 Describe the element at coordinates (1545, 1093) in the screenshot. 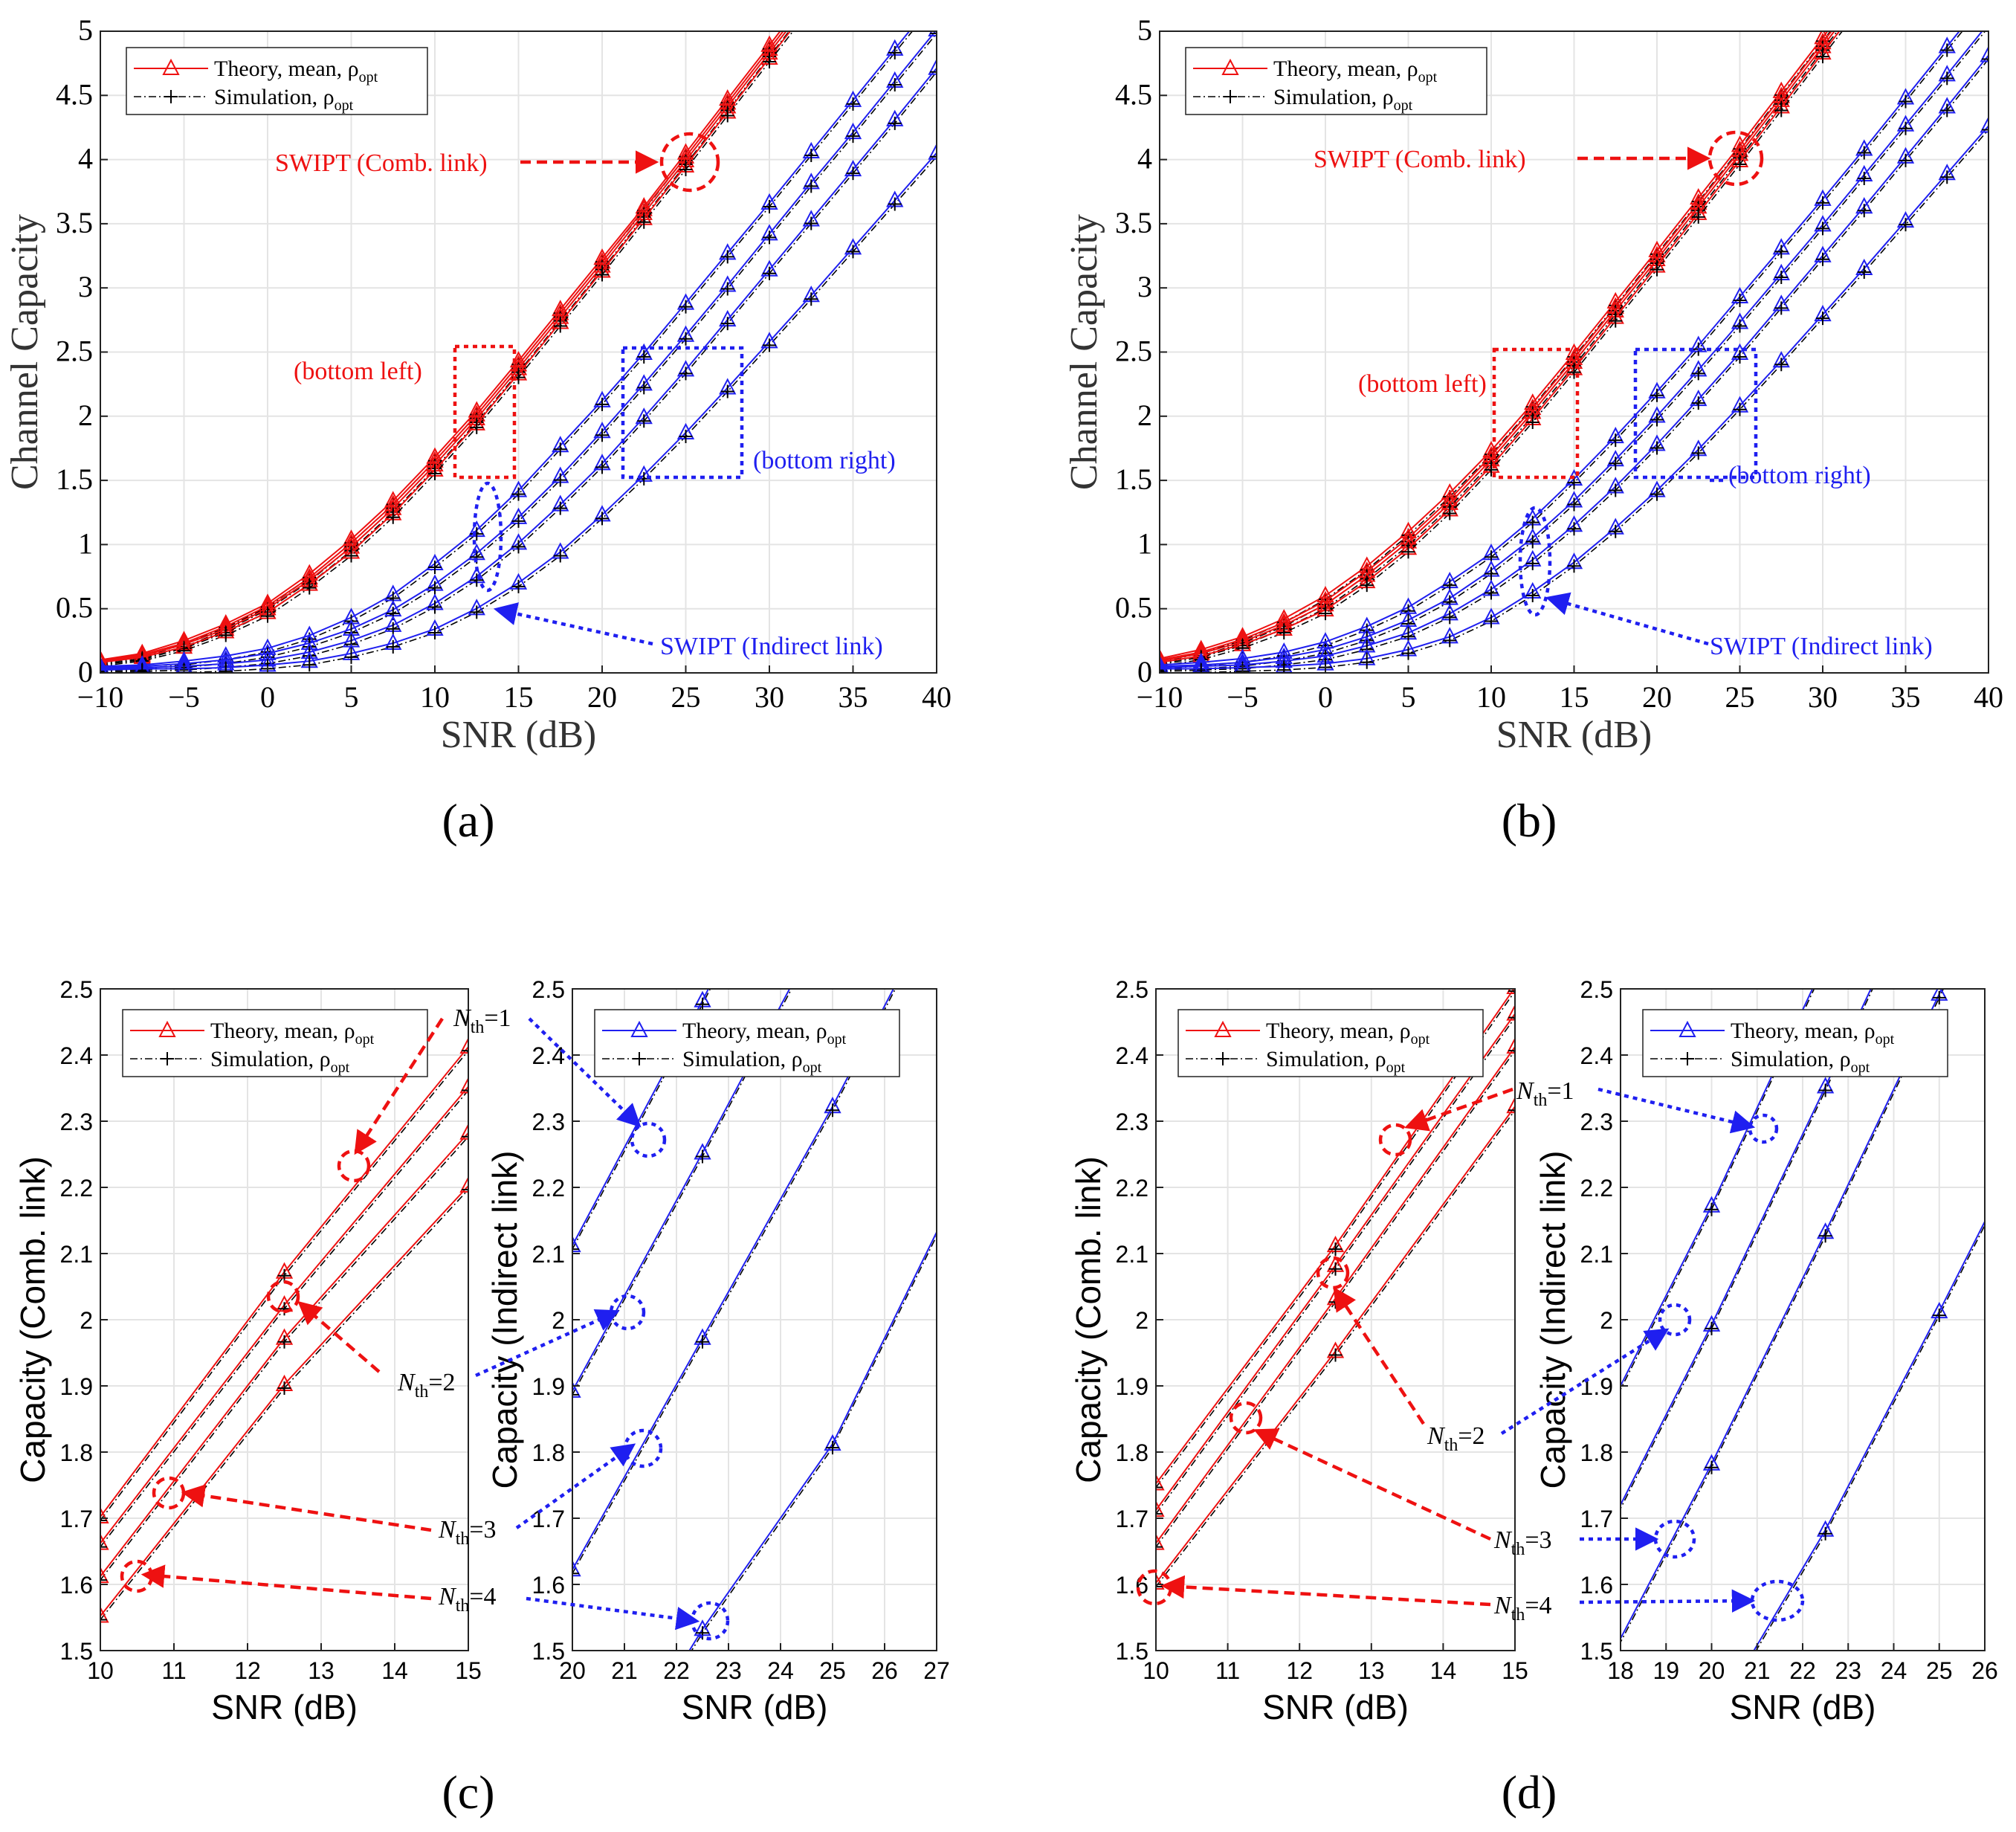

I see `nth-label: Nth=1` at that location.